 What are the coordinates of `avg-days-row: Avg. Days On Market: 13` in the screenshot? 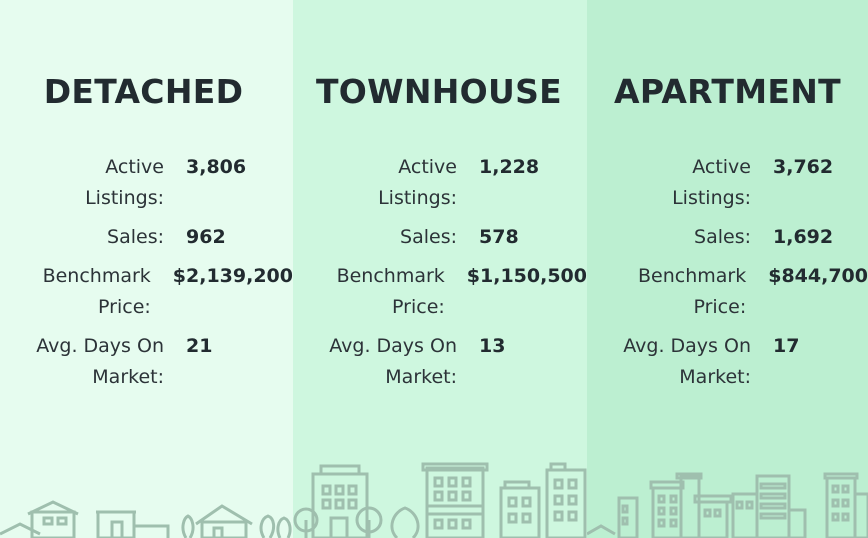 It's located at (440, 362).